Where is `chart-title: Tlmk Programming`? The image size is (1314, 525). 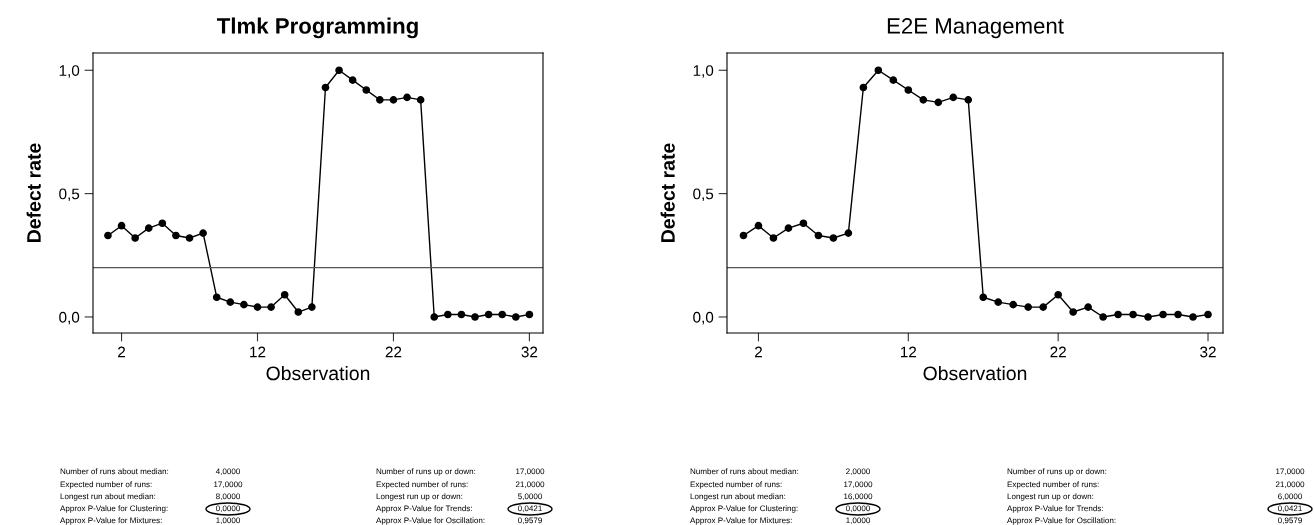
chart-title: Tlmk Programming is located at coordinates (317, 28).